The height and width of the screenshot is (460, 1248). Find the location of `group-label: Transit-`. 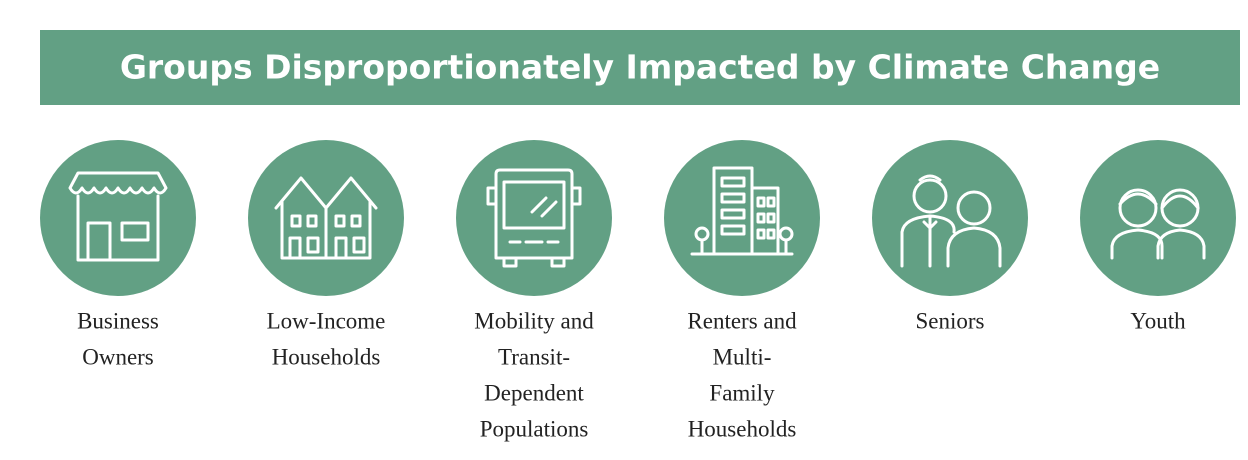

group-label: Transit- is located at coordinates (534, 356).